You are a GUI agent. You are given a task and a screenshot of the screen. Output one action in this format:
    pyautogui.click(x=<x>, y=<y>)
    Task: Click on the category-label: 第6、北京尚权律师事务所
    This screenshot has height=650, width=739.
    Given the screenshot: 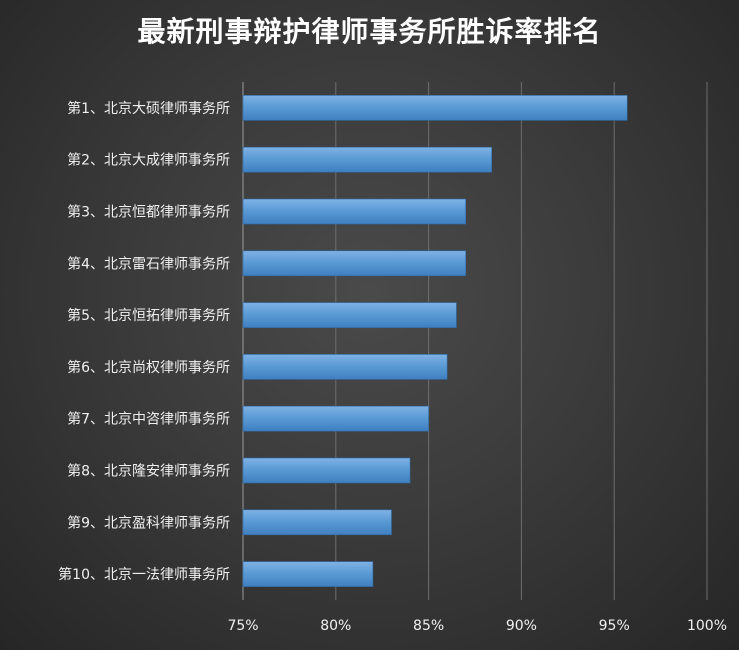 What is the action you would take?
    pyautogui.click(x=148, y=367)
    